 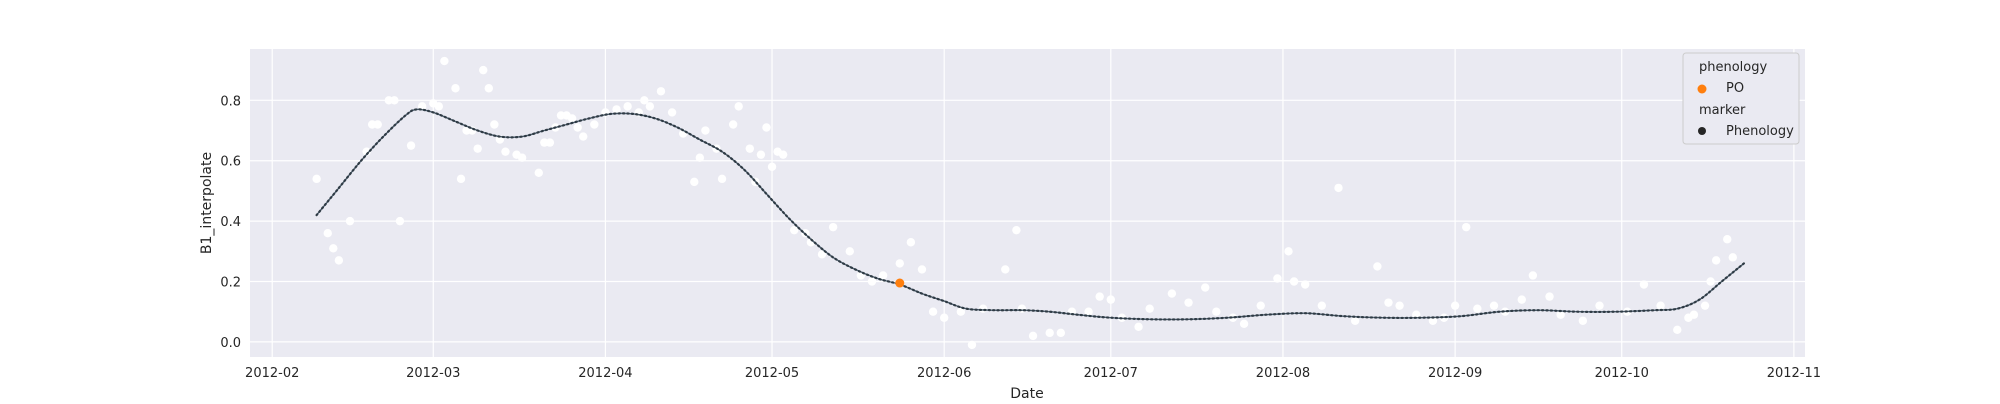 I want to click on x-tick-label: 2012-10, so click(x=1622, y=373).